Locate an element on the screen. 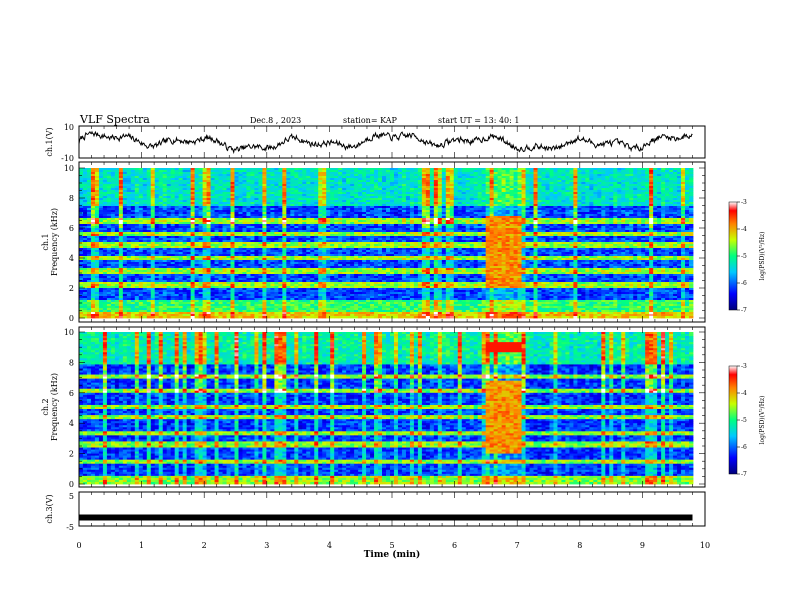  start-time-label: start UT = 13: 40: 1 is located at coordinates (478, 120).